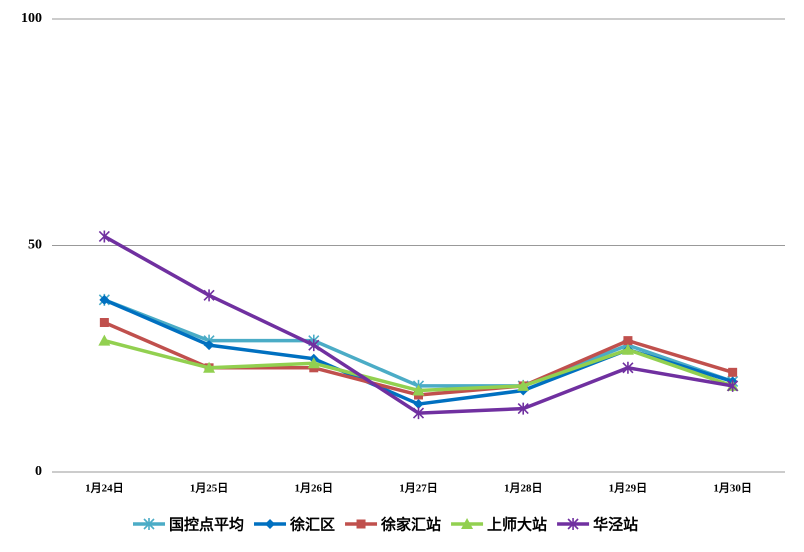  What do you see at coordinates (418, 488) in the screenshot?
I see `x-tick-label: 1月27日` at bounding box center [418, 488].